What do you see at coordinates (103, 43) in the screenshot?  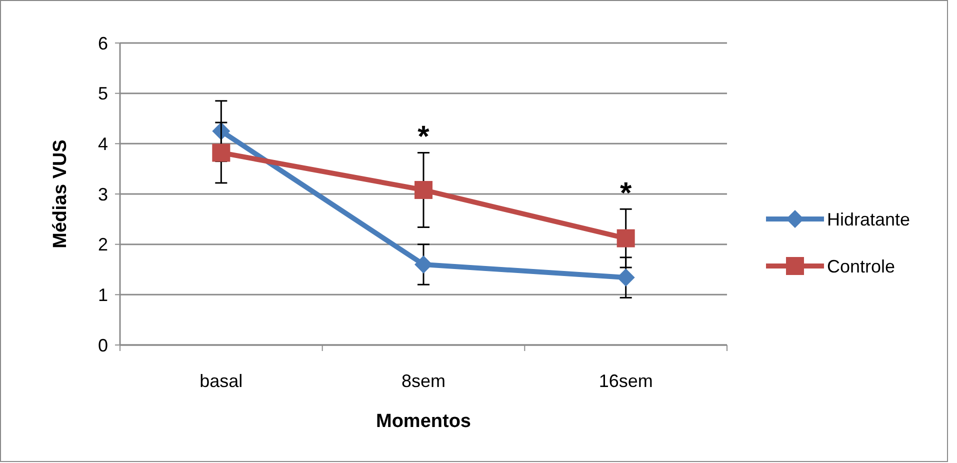 I see `y-tick-label: 6` at bounding box center [103, 43].